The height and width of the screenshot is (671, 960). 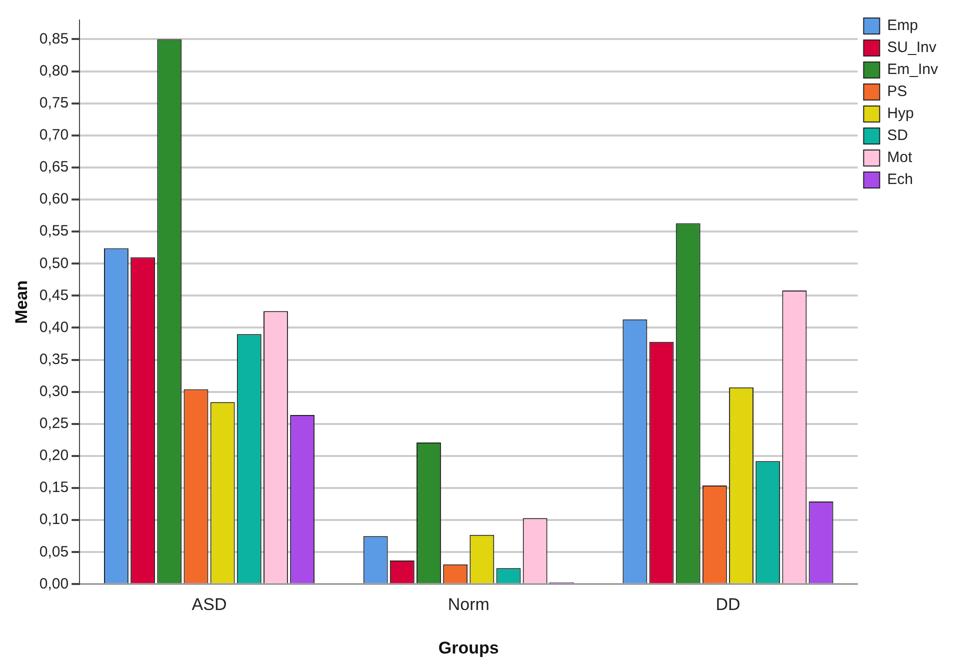 What do you see at coordinates (54, 391) in the screenshot?
I see `y-tick-label: 0,30` at bounding box center [54, 391].